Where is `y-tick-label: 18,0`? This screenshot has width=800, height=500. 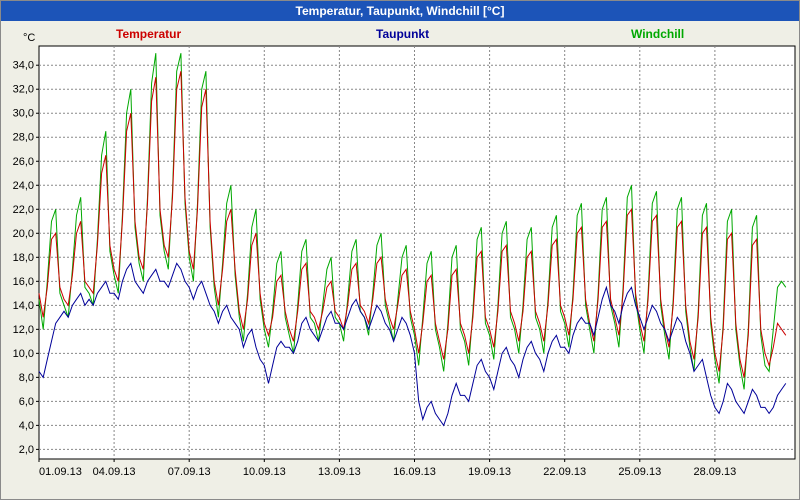
y-tick-label: 18,0 is located at coordinates (23, 258).